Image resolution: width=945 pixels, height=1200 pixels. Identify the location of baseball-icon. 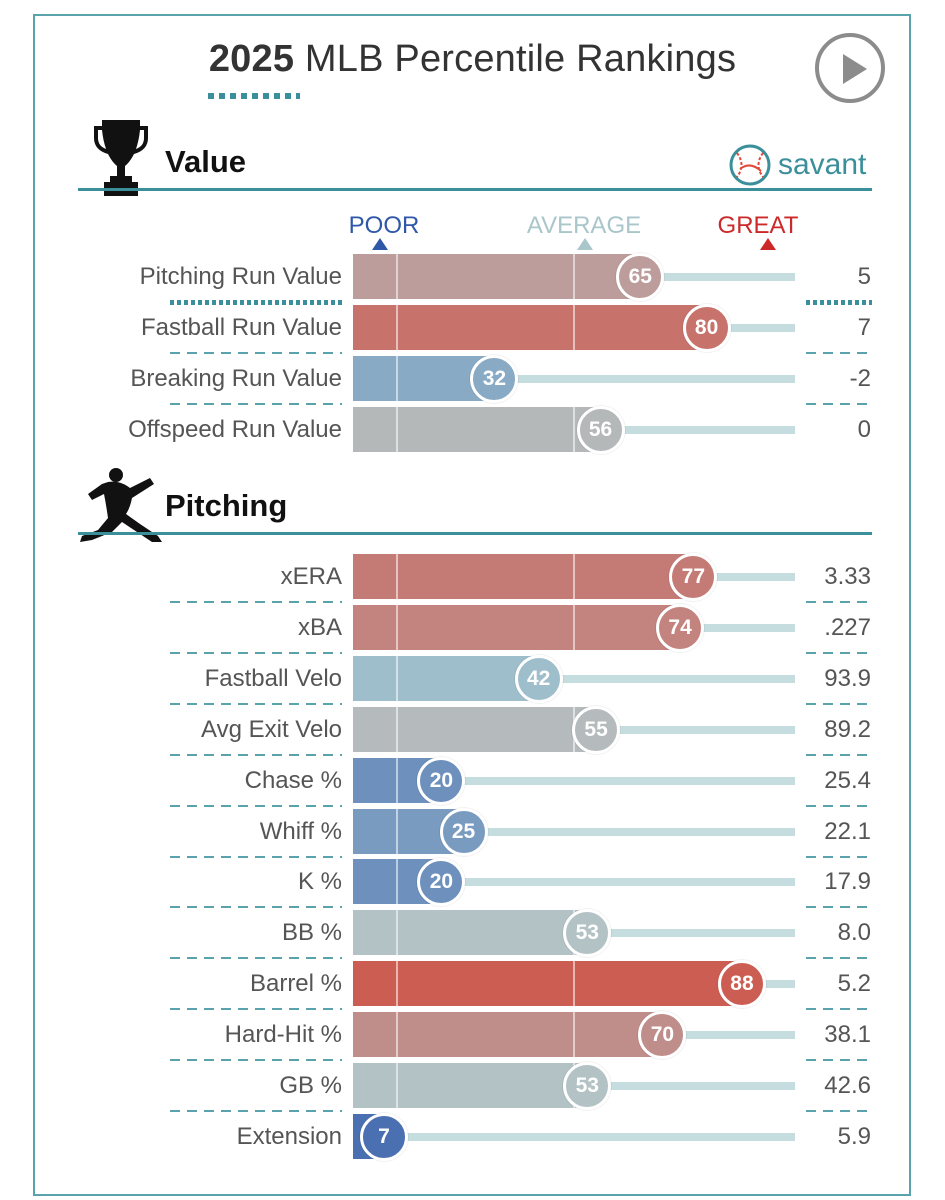
(750, 165).